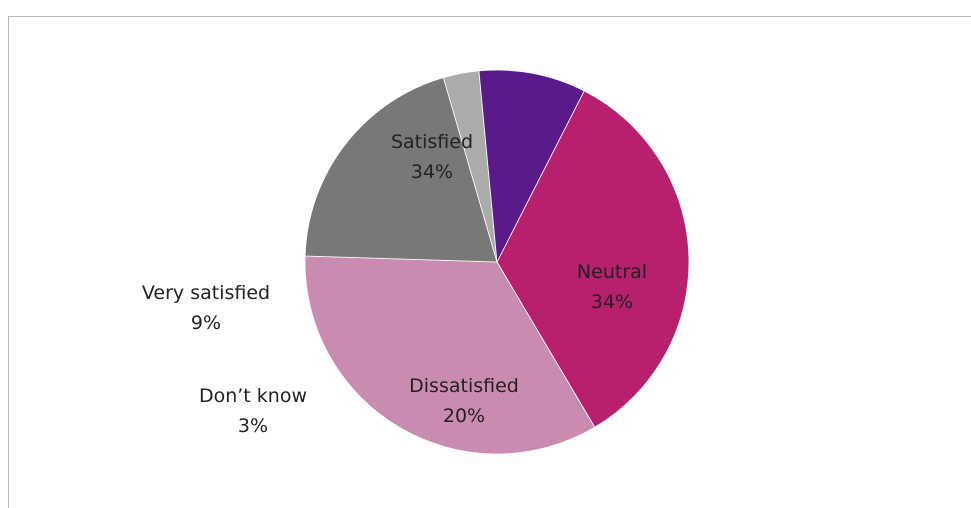  What do you see at coordinates (206, 293) in the screenshot?
I see `slice-label-very-satisfied: Very satisfied` at bounding box center [206, 293].